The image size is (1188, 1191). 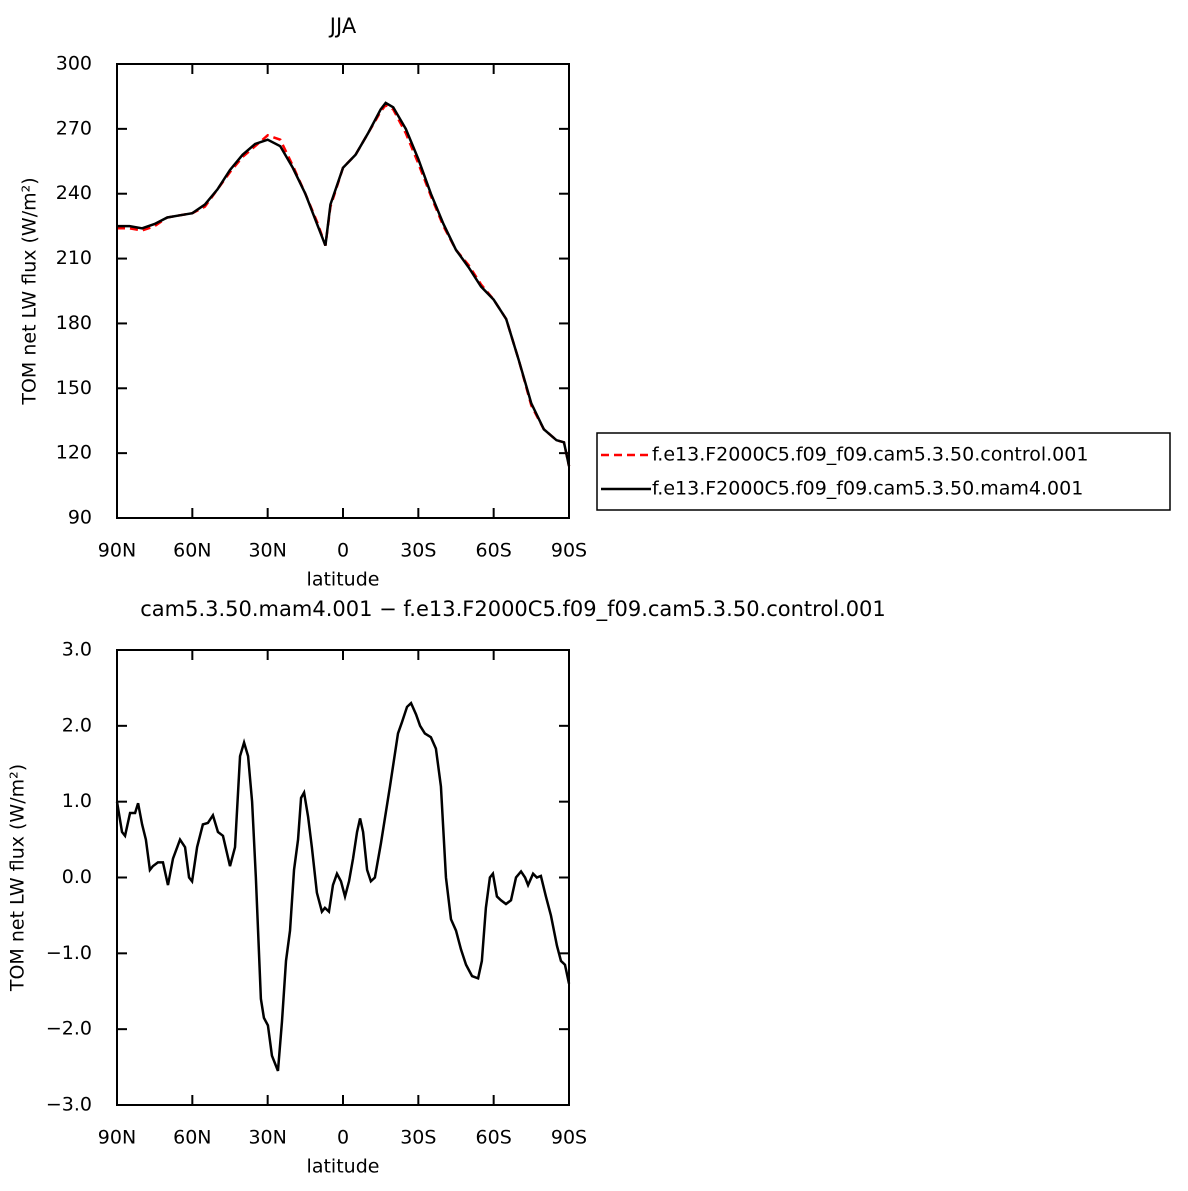 I want to click on y-tick-label: 150, so click(x=74, y=388).